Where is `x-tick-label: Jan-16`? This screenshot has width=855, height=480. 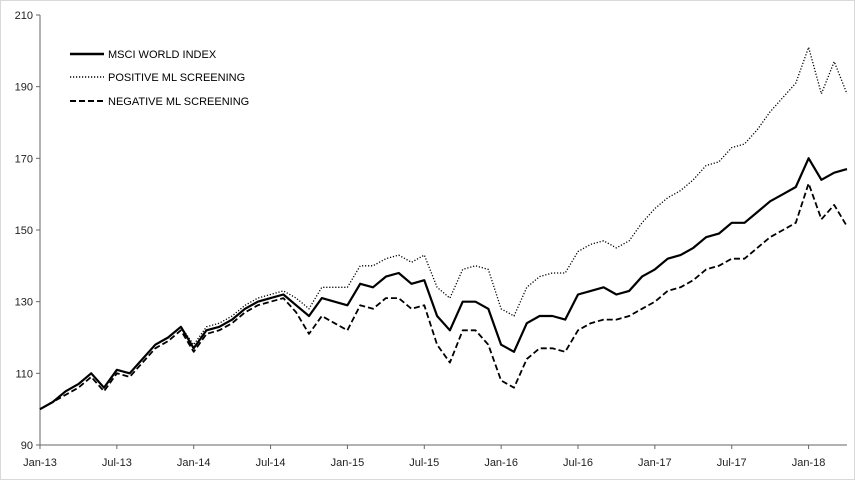 x-tick-label: Jan-16 is located at coordinates (501, 463).